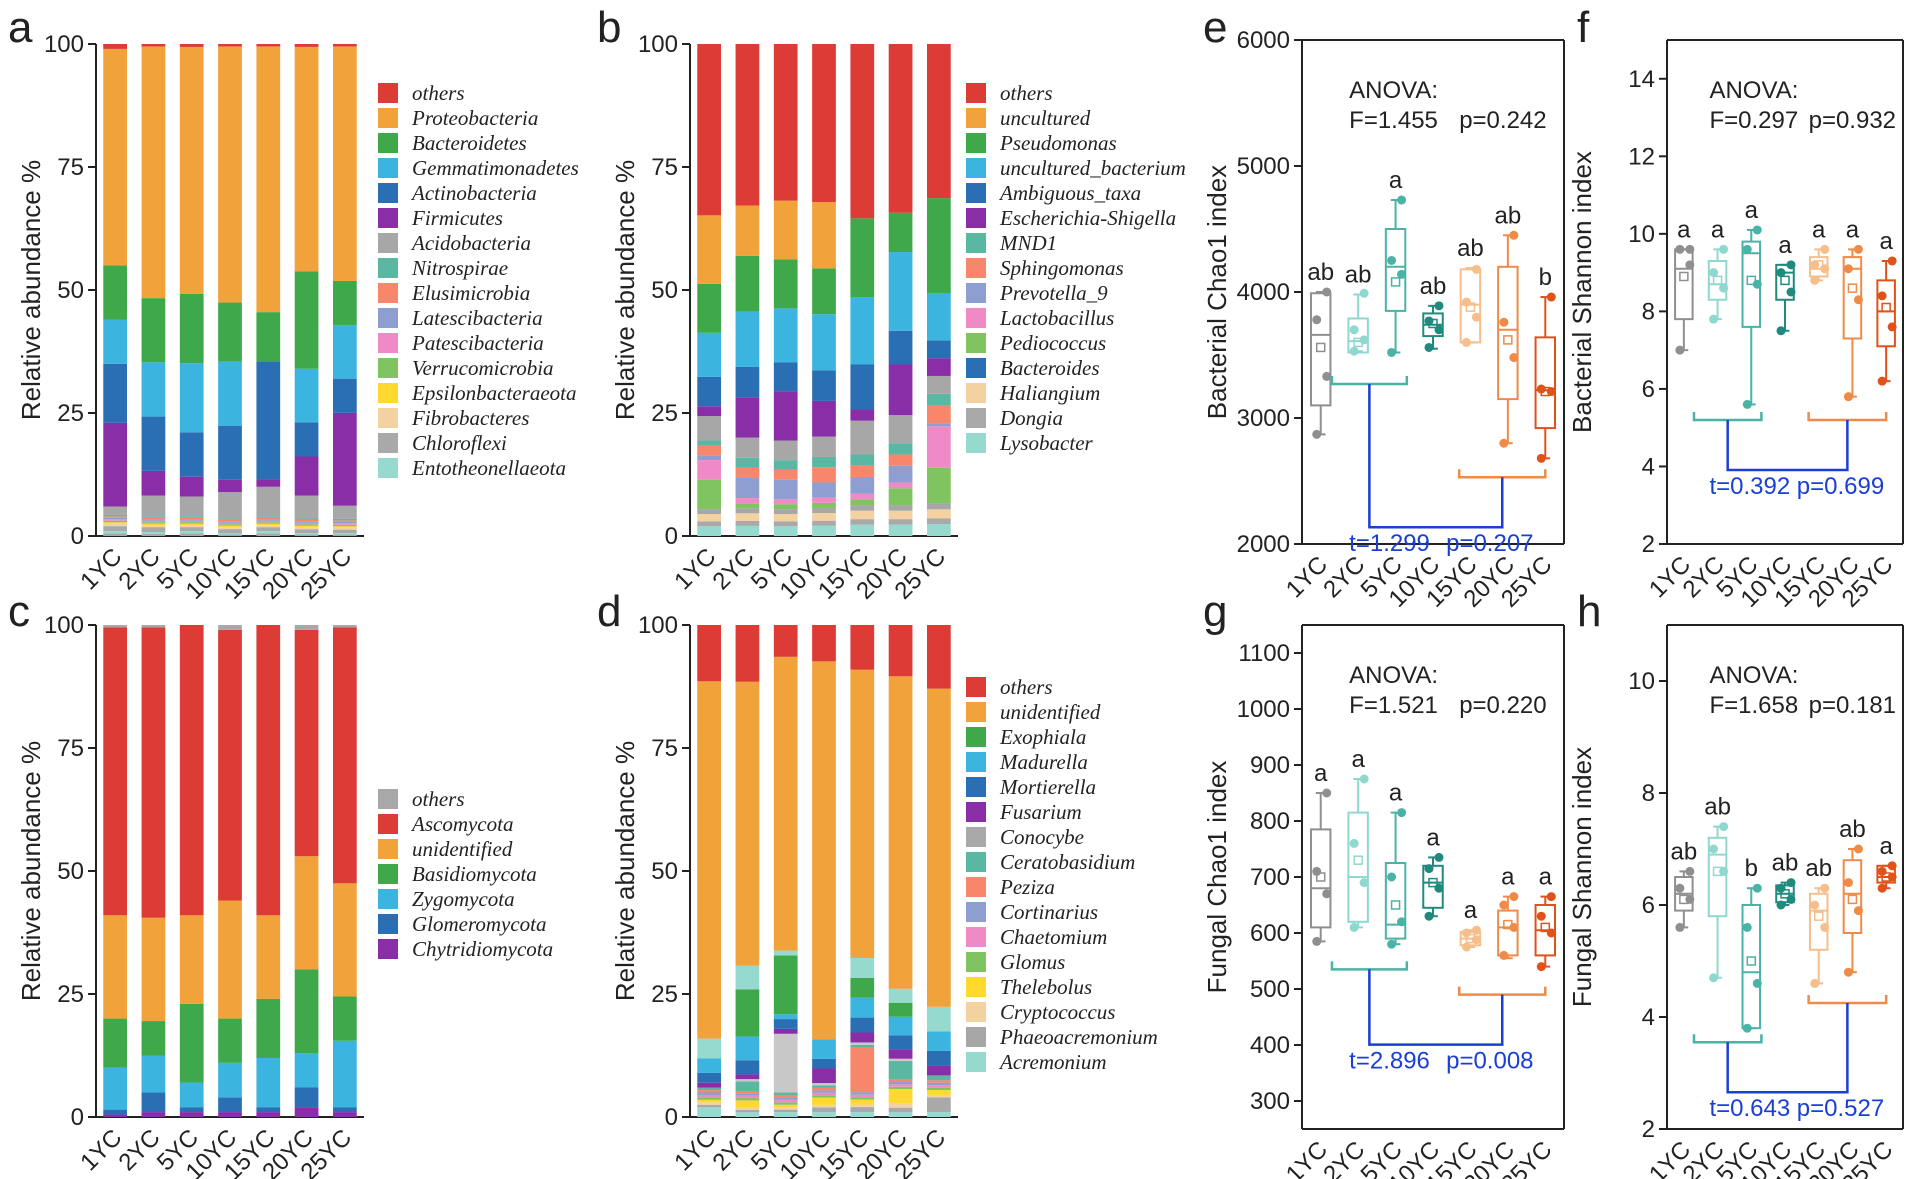 The width and height of the screenshot is (1908, 1179). I want to click on legend-label: Firmicutes, so click(457, 218).